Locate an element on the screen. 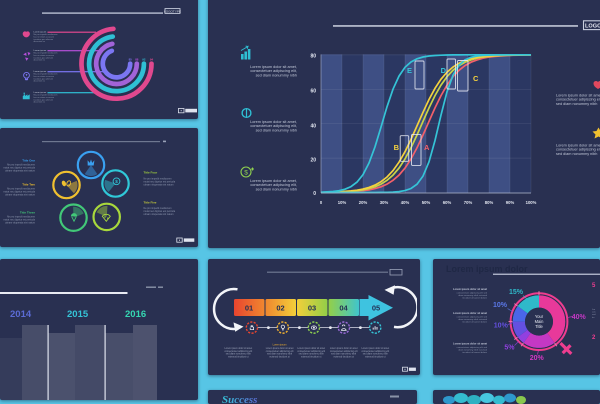  svg-text: Title One is located at coordinates (28, 161).